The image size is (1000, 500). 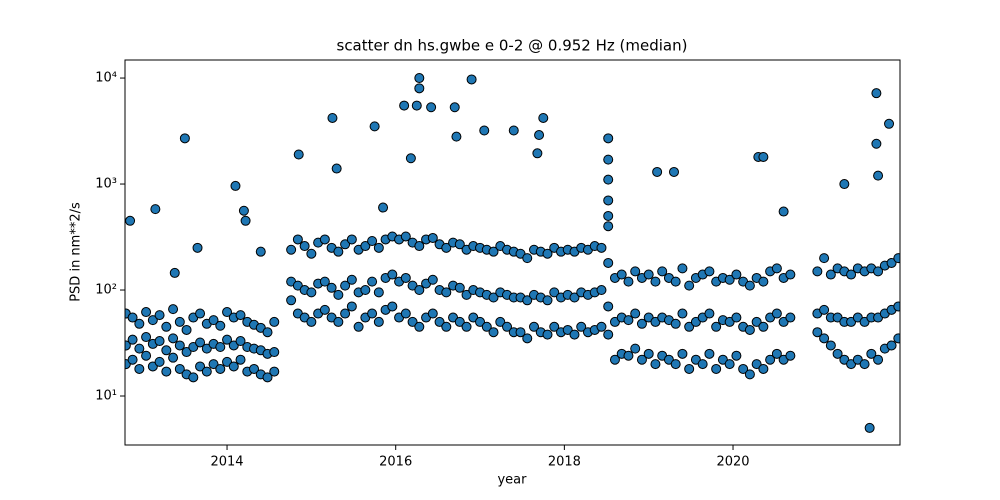 I want to click on x-axis-label: year, so click(x=512, y=480).